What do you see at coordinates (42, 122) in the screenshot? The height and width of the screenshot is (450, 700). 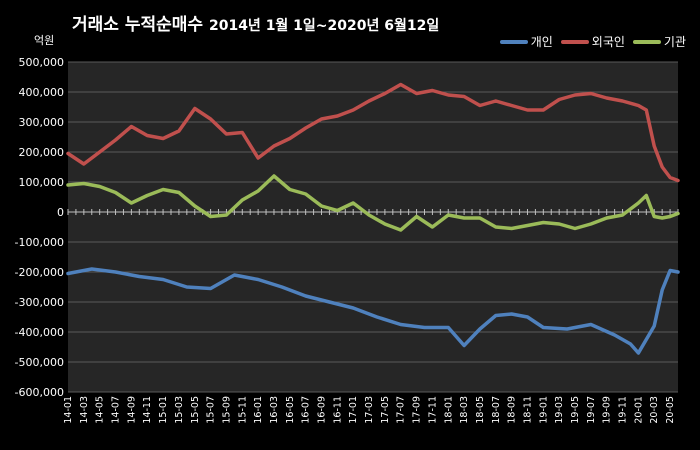 I see `y-tick-label: 300,000` at bounding box center [42, 122].